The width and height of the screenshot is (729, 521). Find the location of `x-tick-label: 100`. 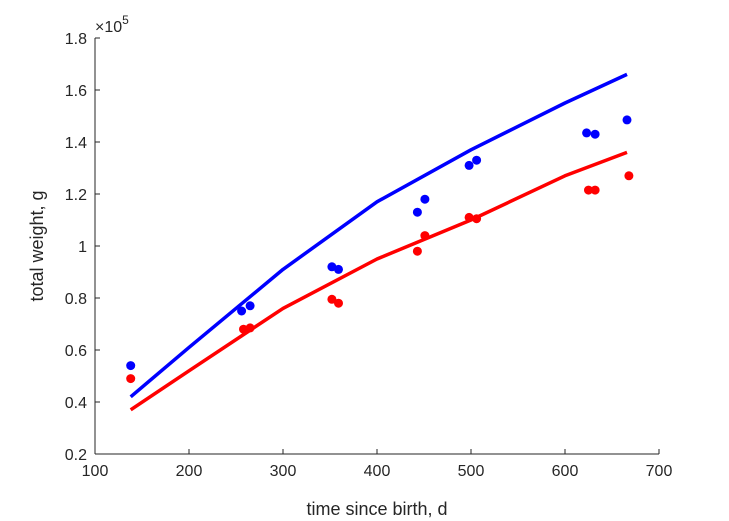

x-tick-label: 100 is located at coordinates (95, 471).